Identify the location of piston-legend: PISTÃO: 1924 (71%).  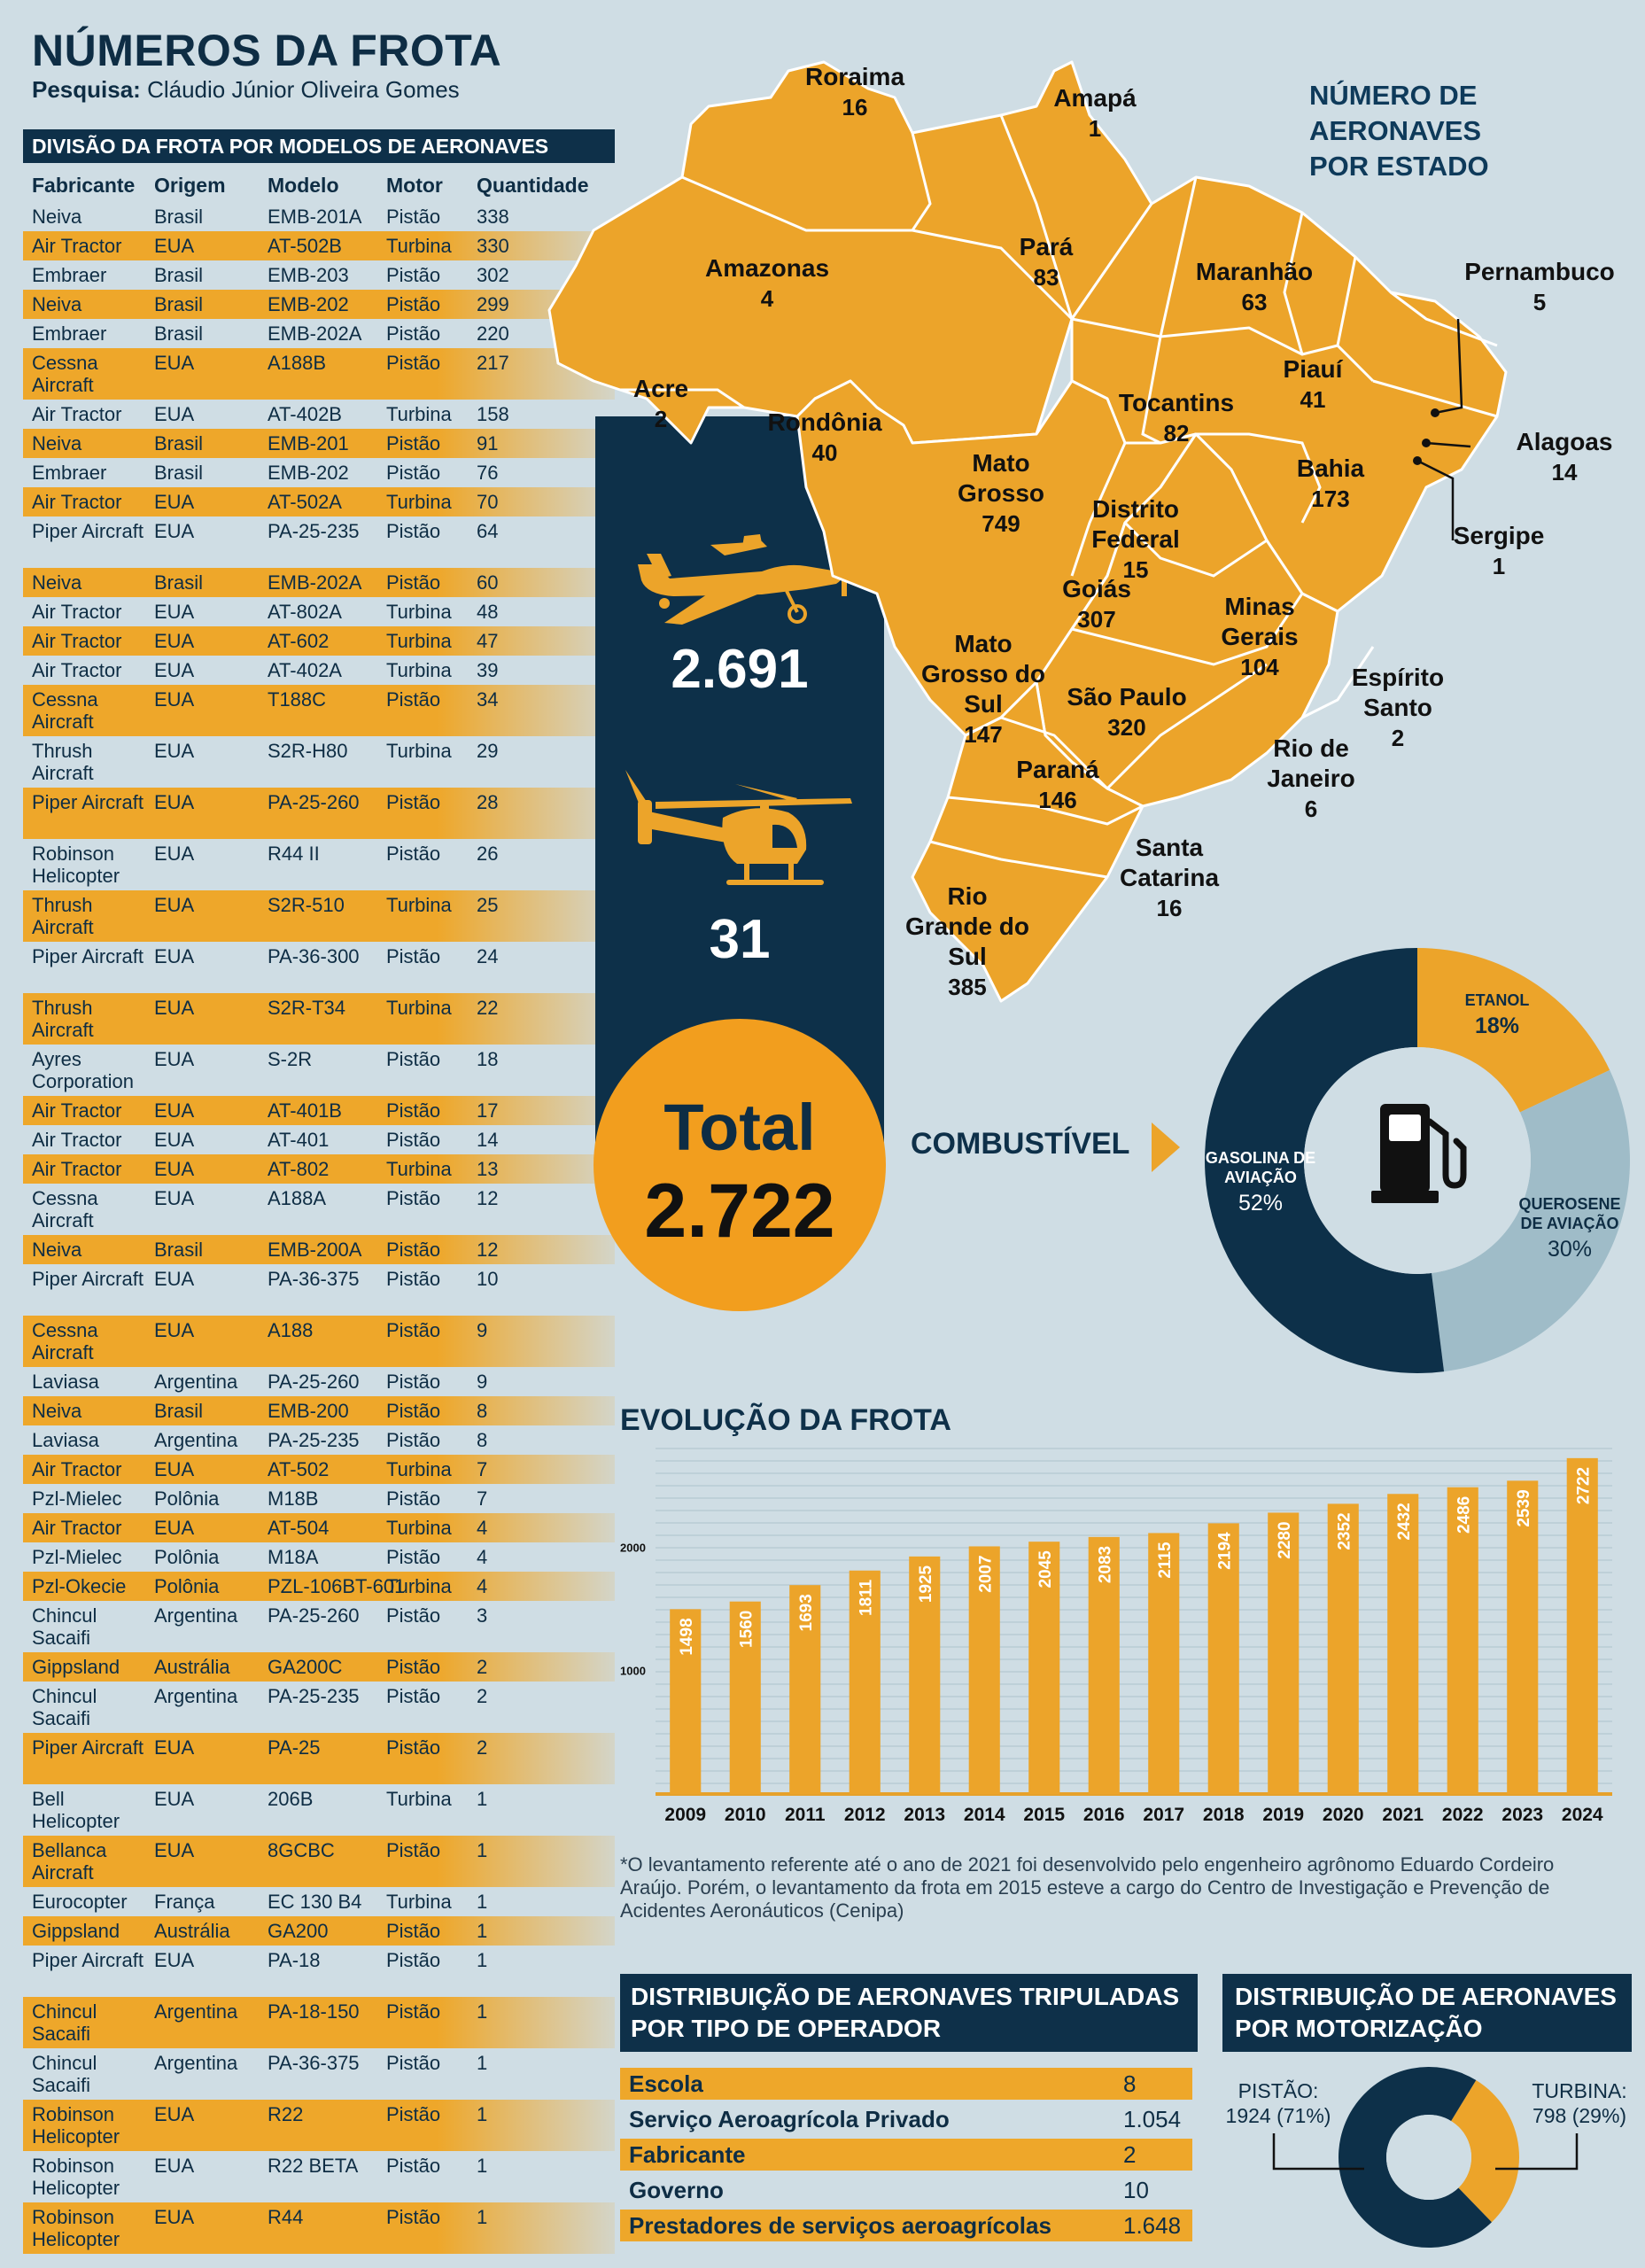
(1278, 2103).